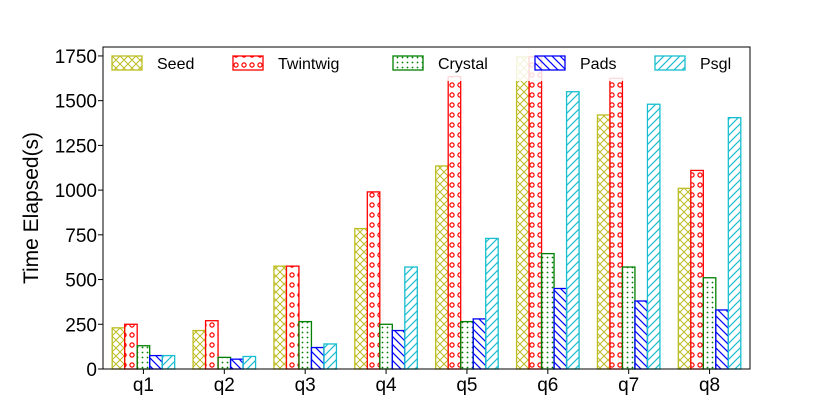 This screenshot has width=830, height=415. What do you see at coordinates (641, 335) in the screenshot?
I see `bar-pads-q7` at bounding box center [641, 335].